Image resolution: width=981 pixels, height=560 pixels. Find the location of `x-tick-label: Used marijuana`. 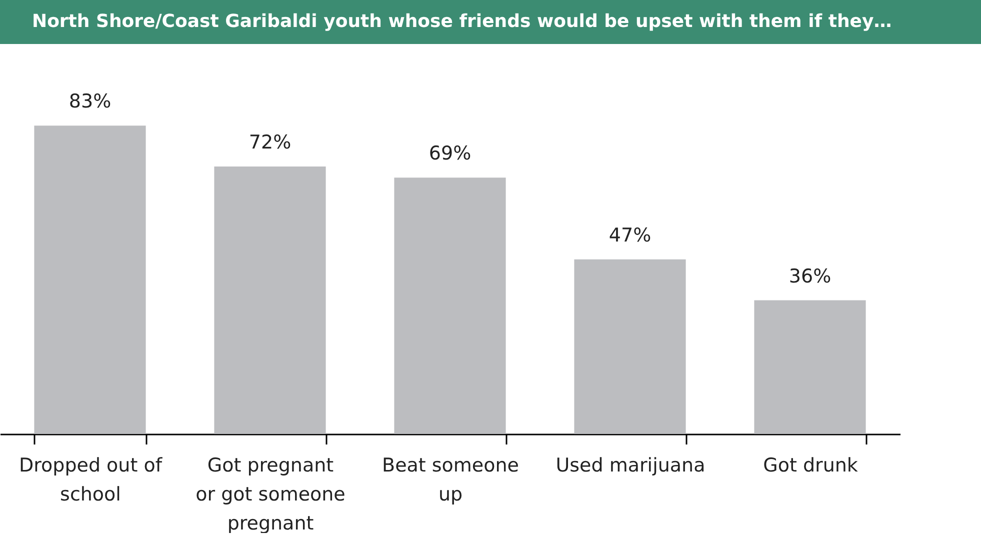

x-tick-label: Used marijuana is located at coordinates (631, 465).